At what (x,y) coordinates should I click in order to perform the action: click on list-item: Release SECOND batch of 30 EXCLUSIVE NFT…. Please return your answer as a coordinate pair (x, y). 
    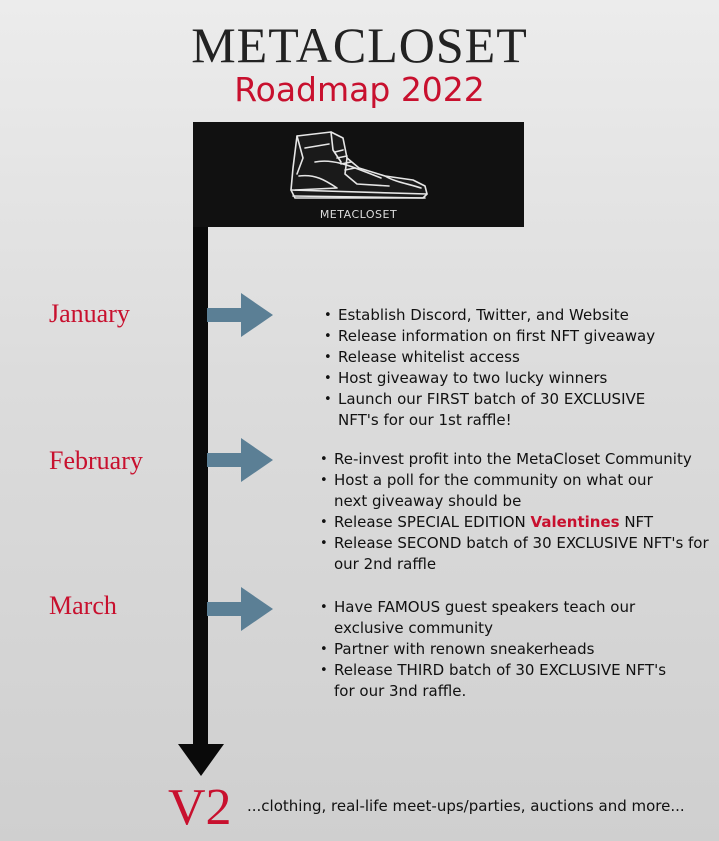
    Looking at the image, I should click on (515, 554).